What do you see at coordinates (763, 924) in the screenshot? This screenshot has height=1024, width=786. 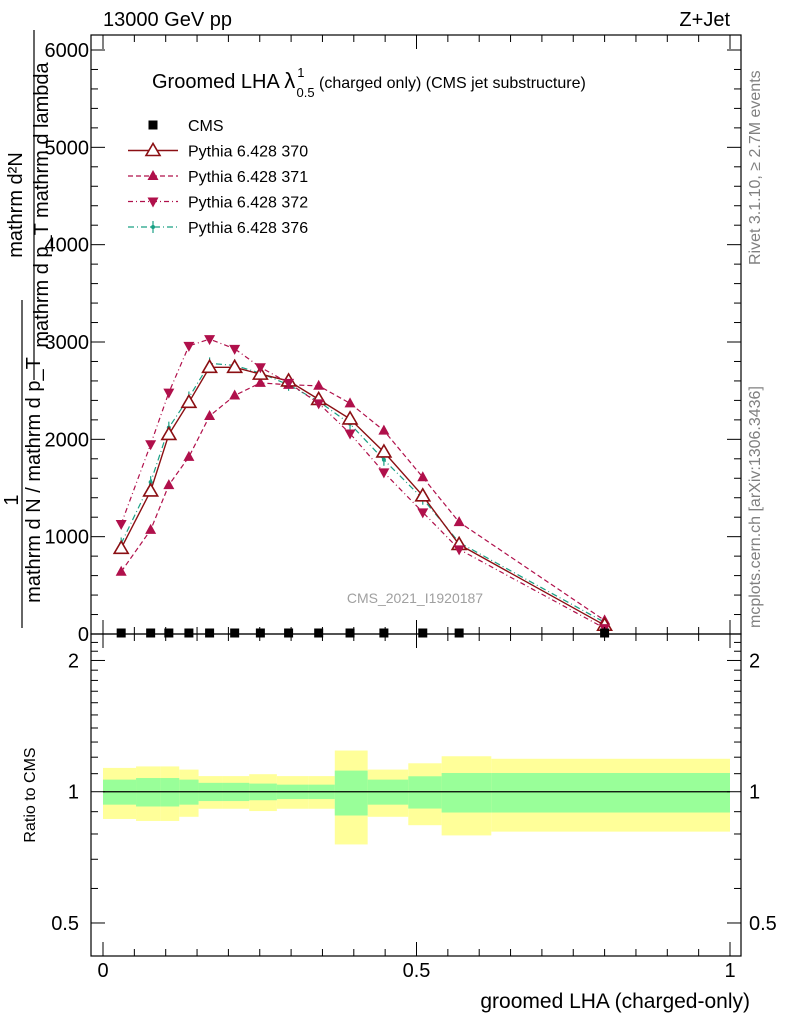 I see `ratio-tick-label-right: 0.5` at bounding box center [763, 924].